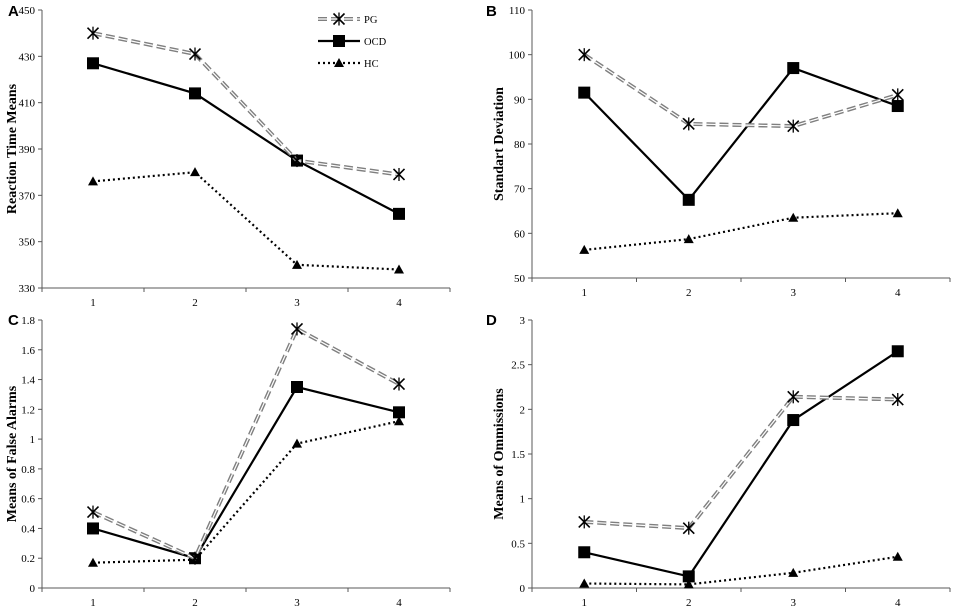 The image size is (957, 610). What do you see at coordinates (491, 320) in the screenshot?
I see `panel-label: D` at bounding box center [491, 320].